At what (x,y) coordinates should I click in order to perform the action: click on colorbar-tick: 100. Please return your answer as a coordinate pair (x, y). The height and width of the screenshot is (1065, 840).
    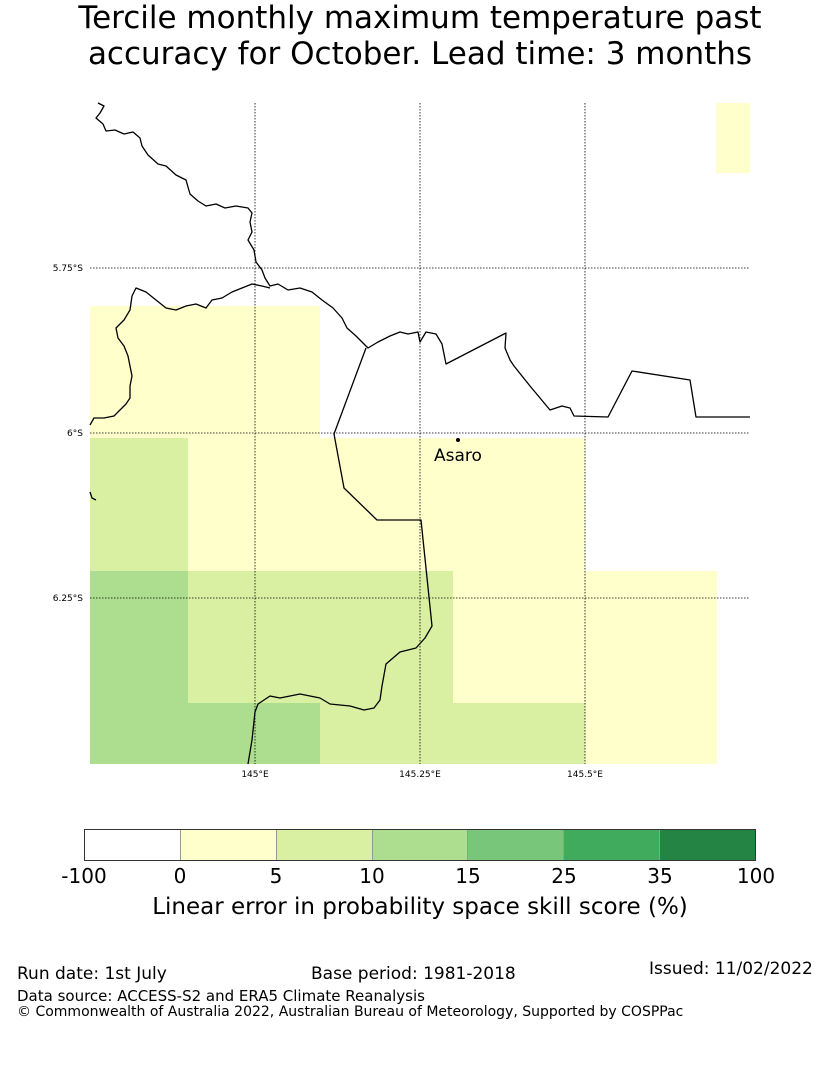
    Looking at the image, I should click on (756, 876).